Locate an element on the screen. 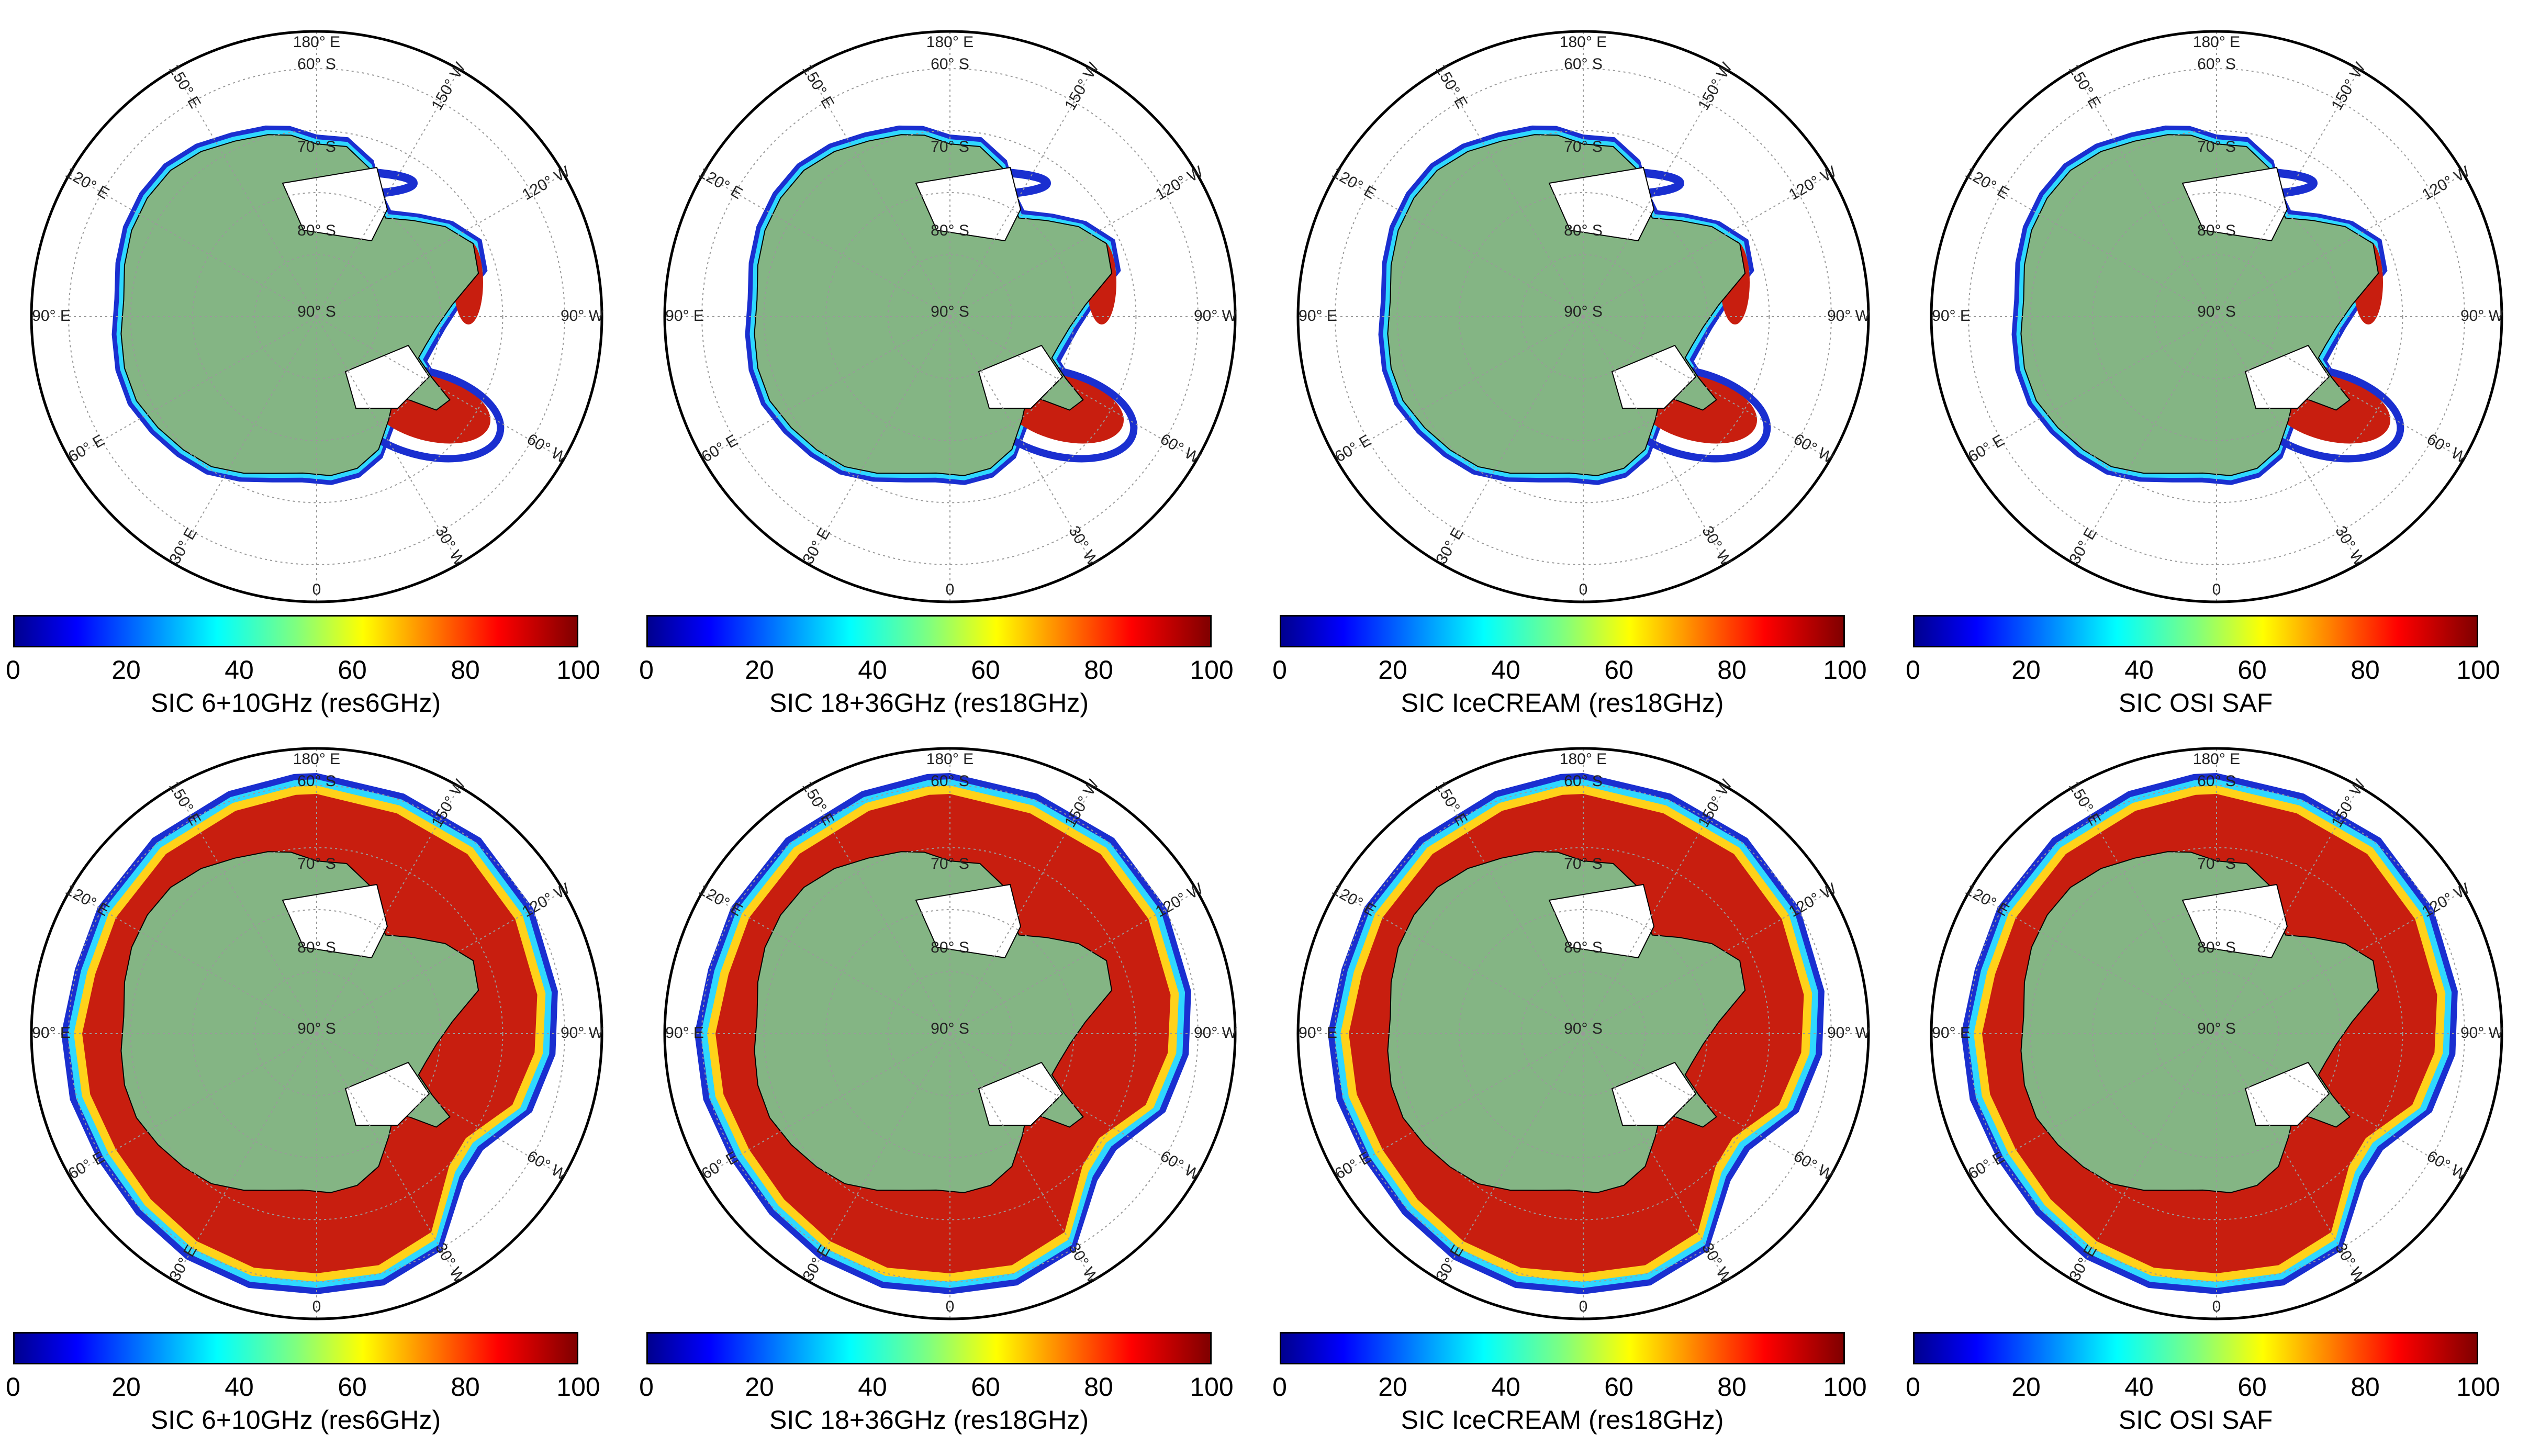  colorbar-tick-label: 40 is located at coordinates (1506, 1387).